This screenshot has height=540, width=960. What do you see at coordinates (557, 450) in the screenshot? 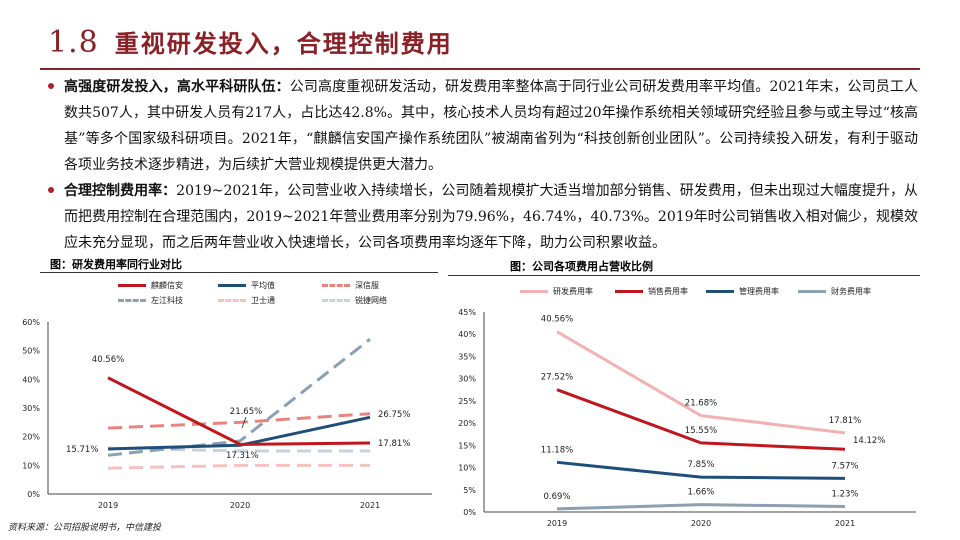
I see `data-label: 11.18%` at bounding box center [557, 450].